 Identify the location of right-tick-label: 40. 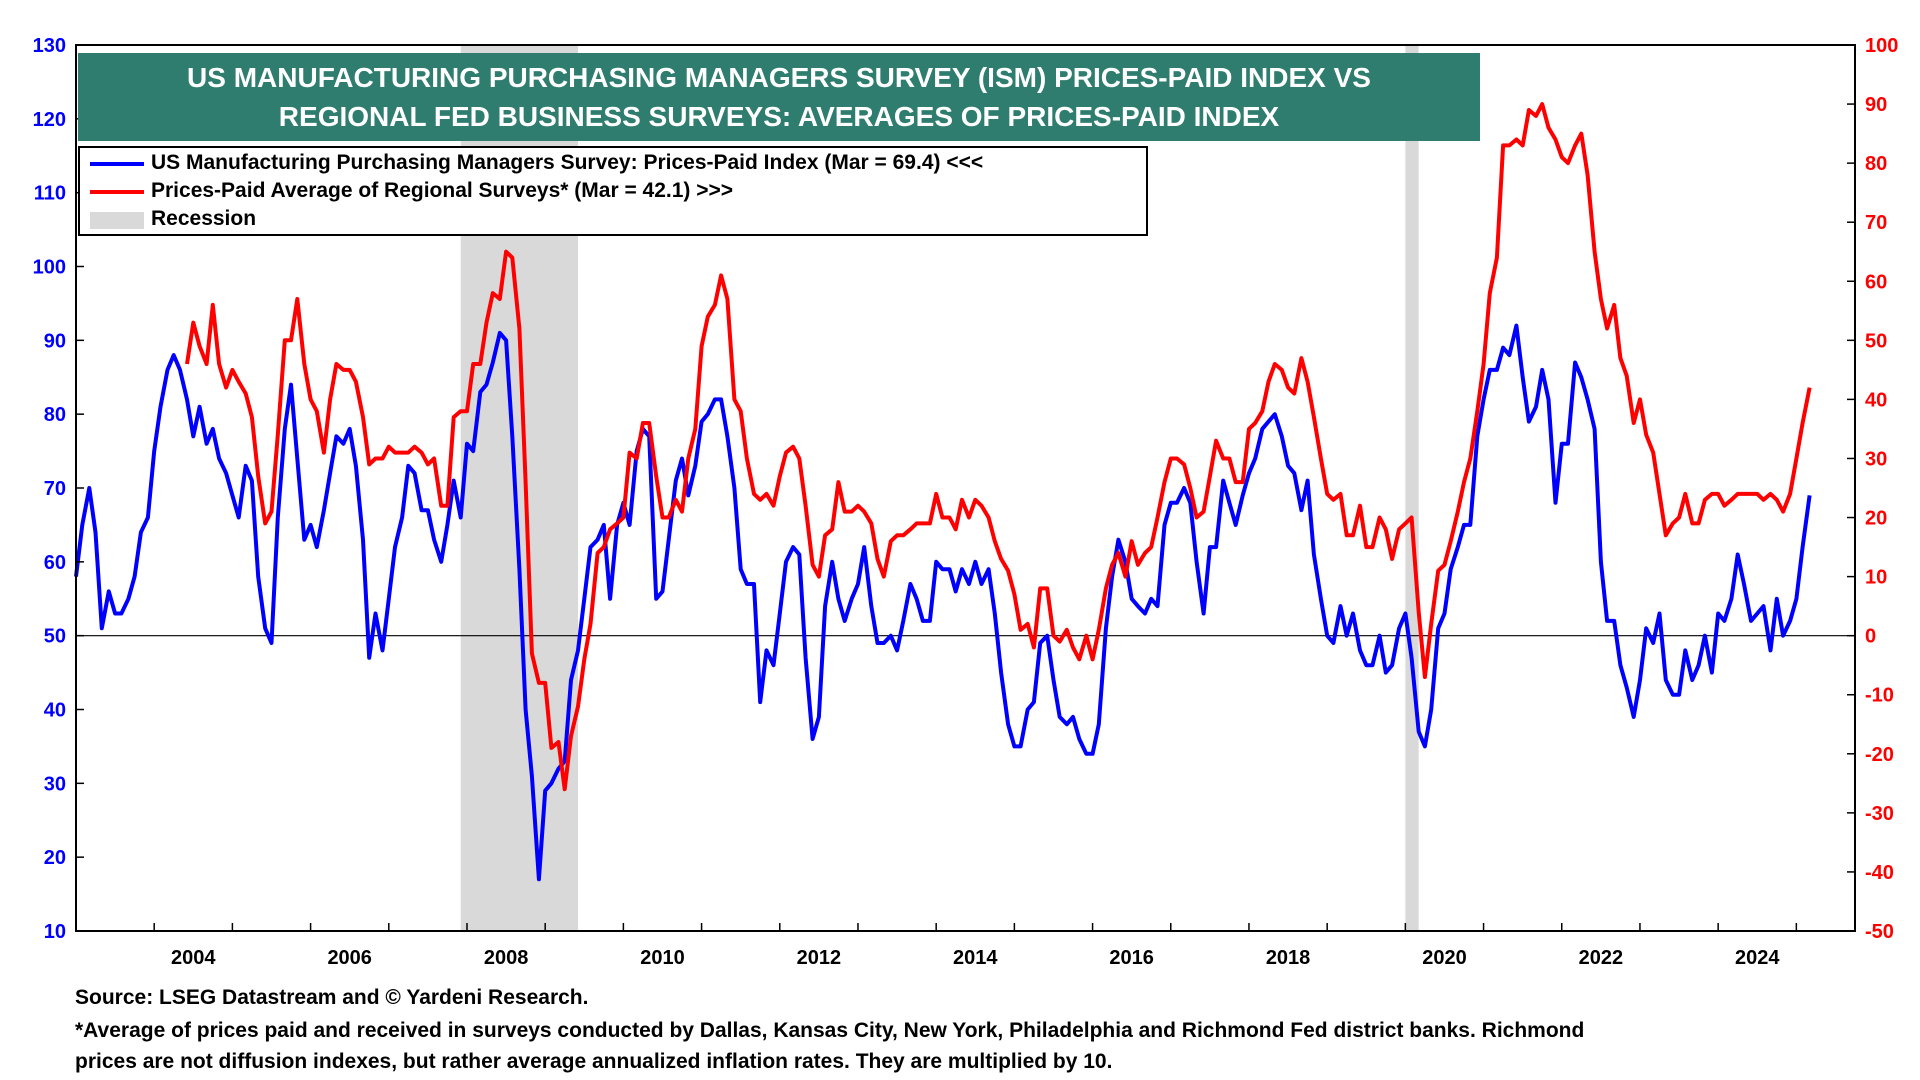
(1876, 400).